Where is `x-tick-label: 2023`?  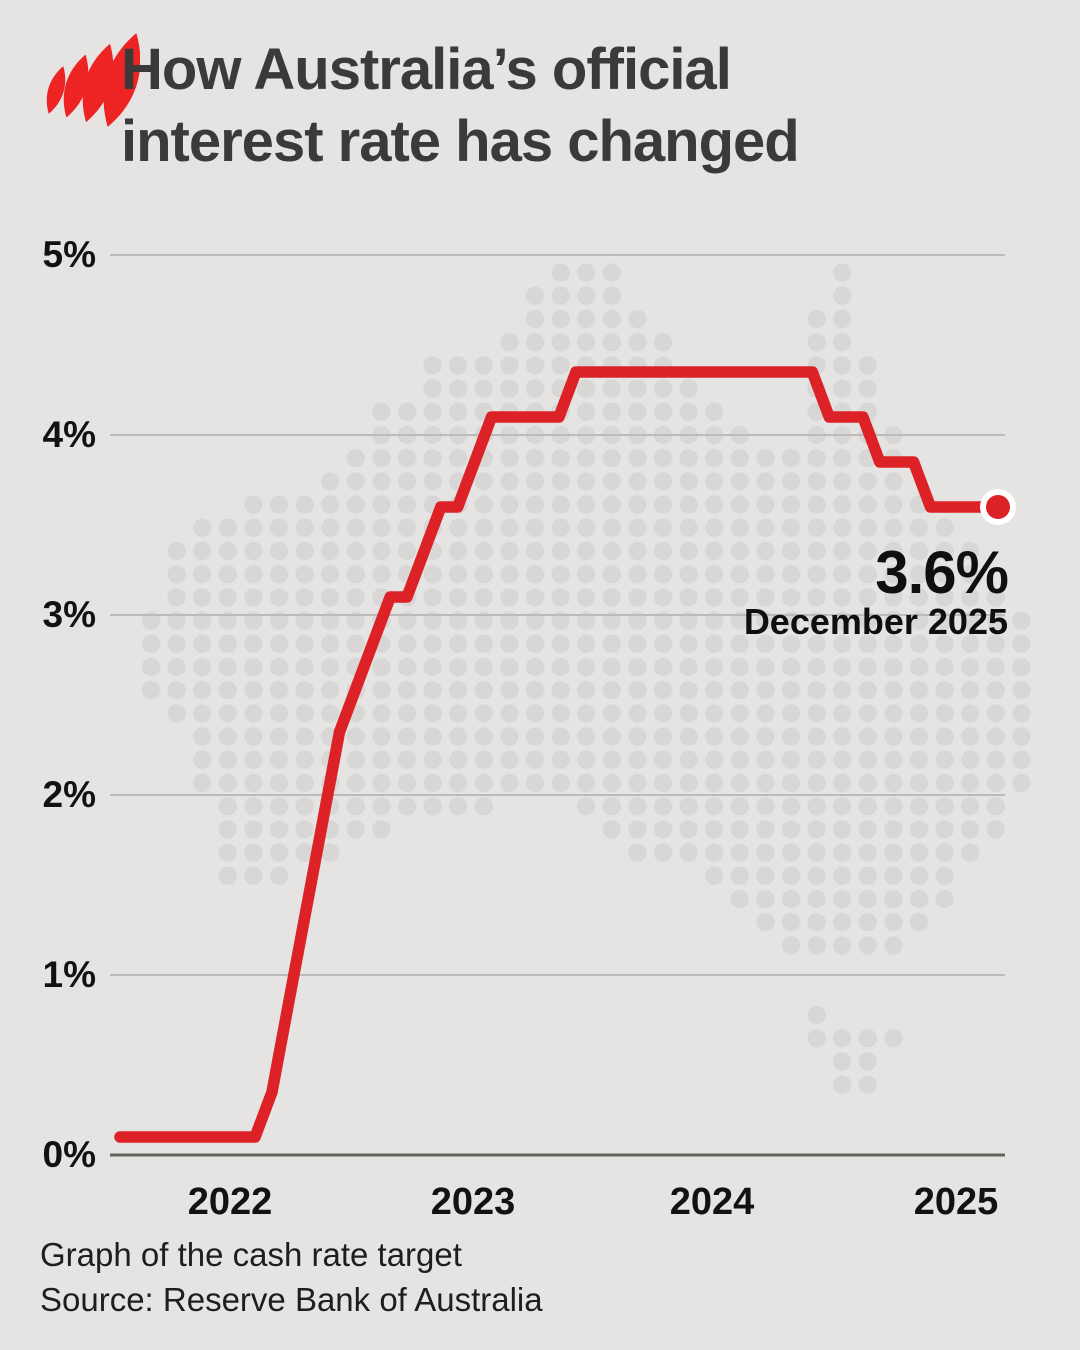
x-tick-label: 2023 is located at coordinates (473, 1202).